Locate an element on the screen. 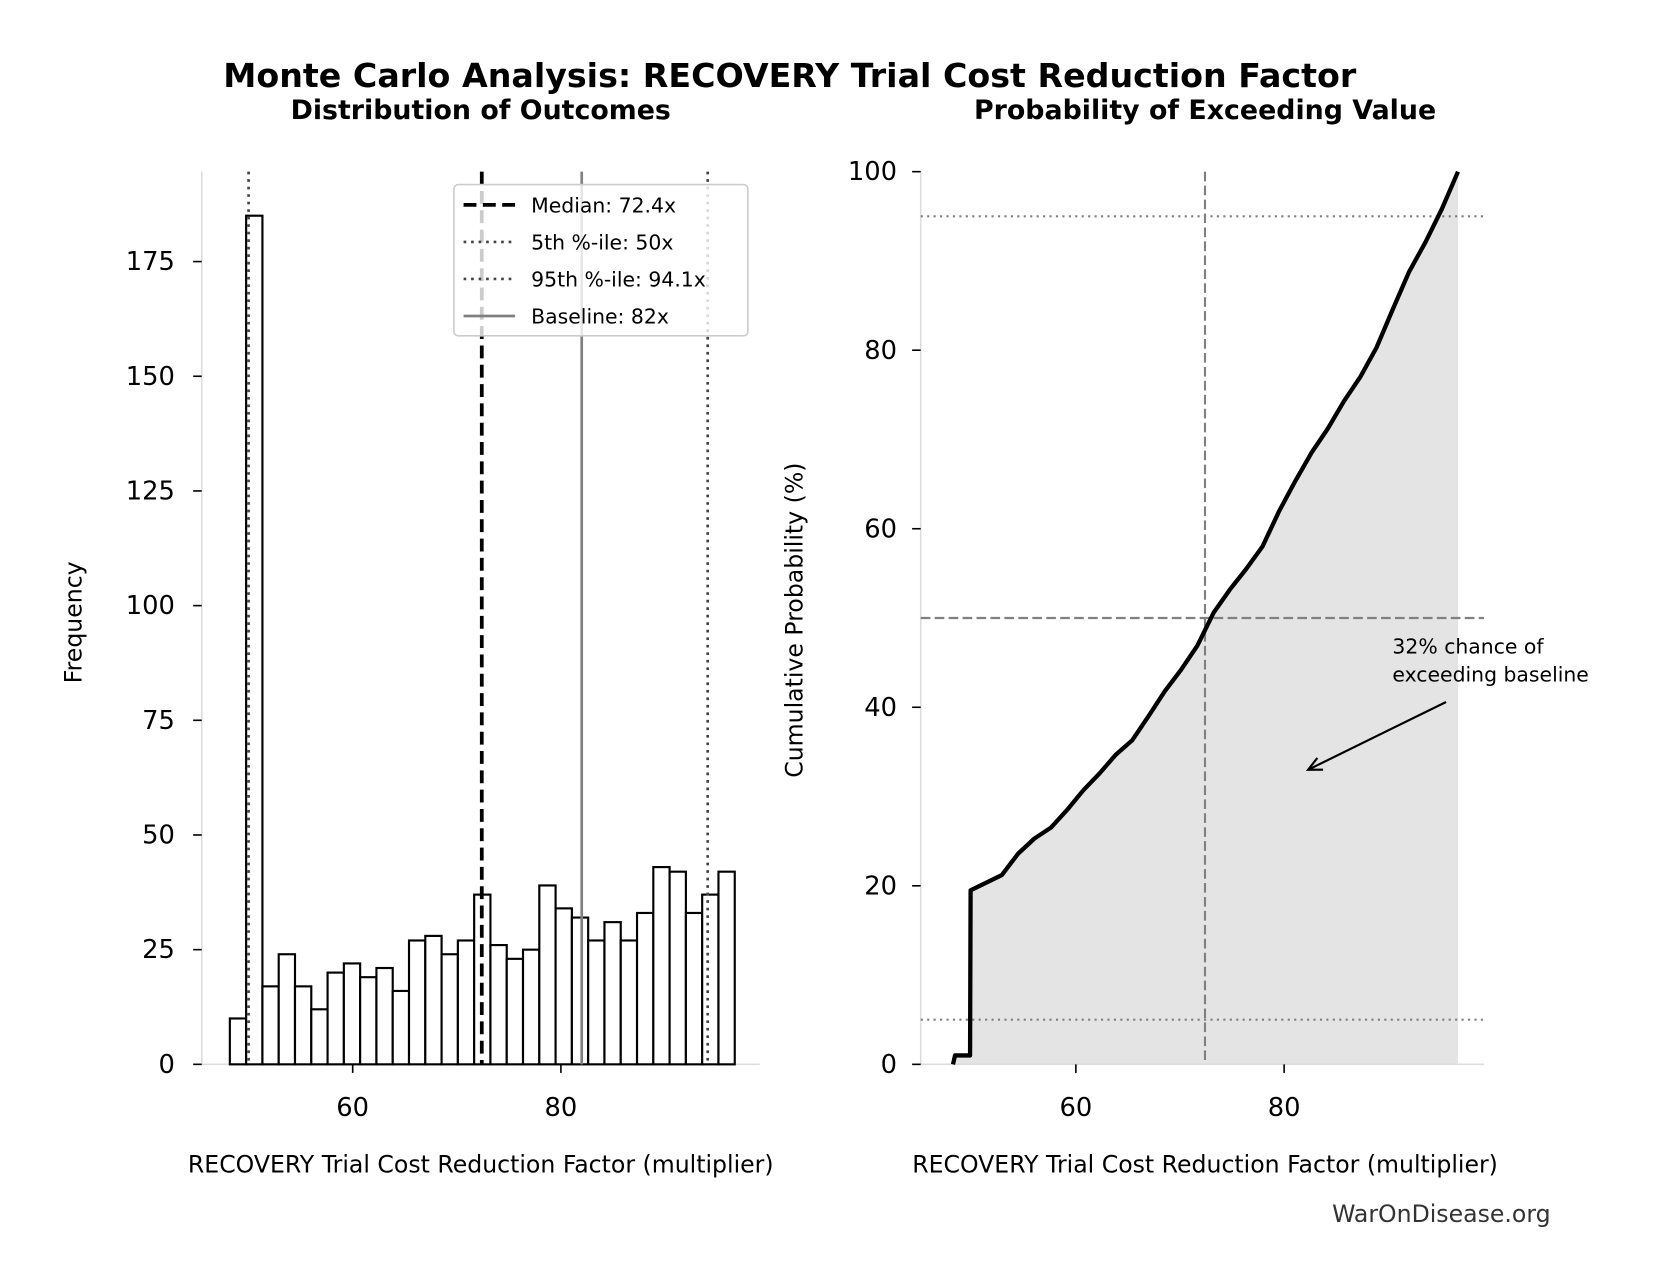  left-ylabel: Frequency is located at coordinates (74, 622).